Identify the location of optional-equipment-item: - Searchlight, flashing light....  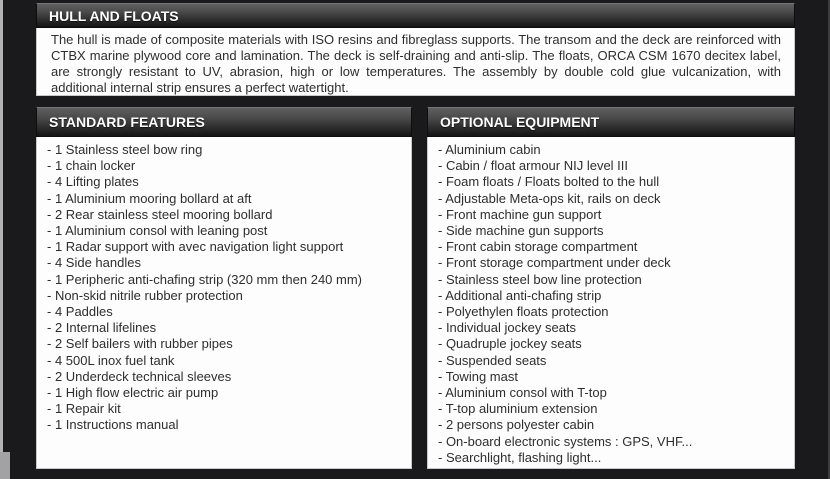
(520, 457).